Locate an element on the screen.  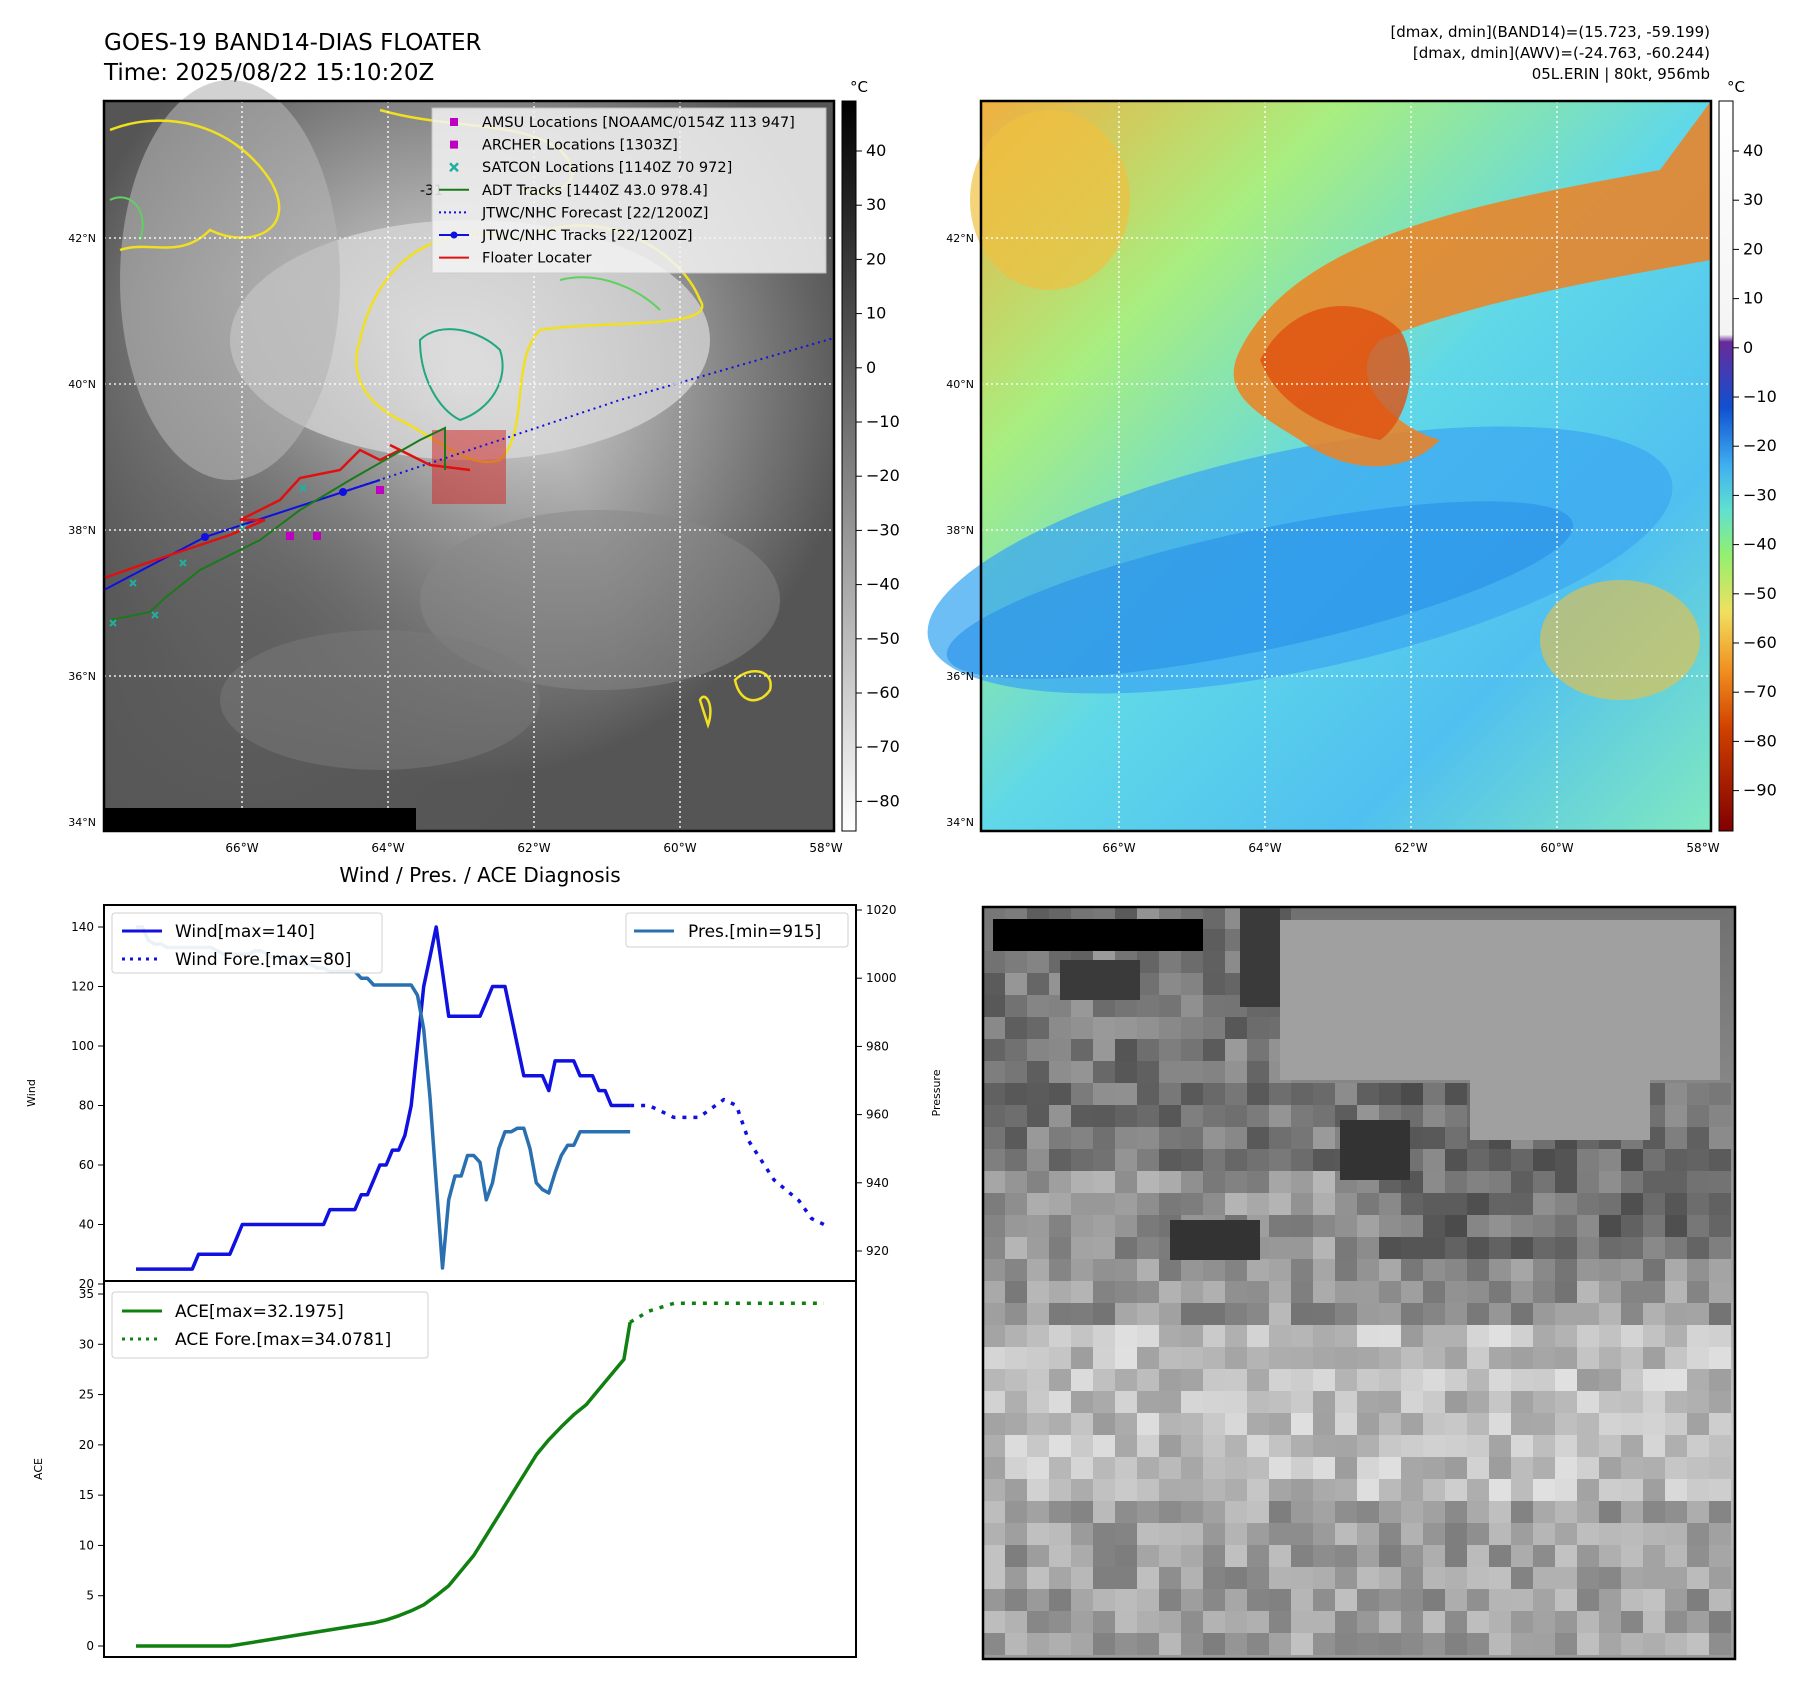
legend-box is located at coordinates (629, 190).